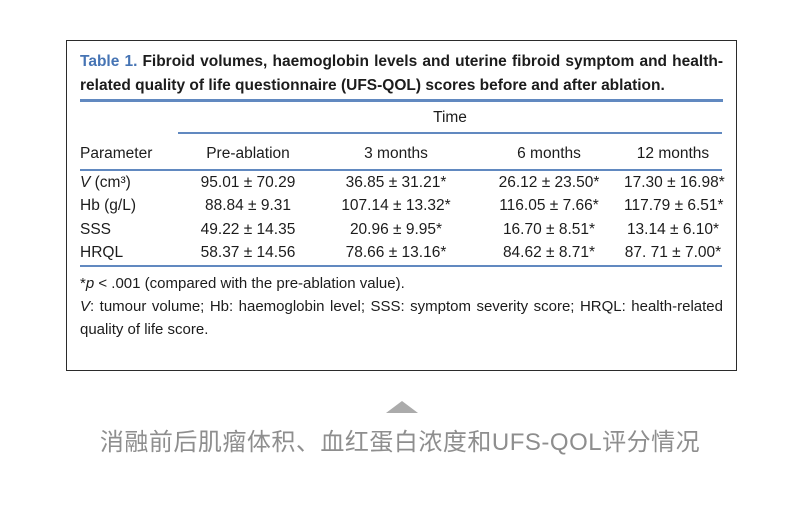 The width and height of the screenshot is (800, 515). Describe the element at coordinates (400, 442) in the screenshot. I see `figure-caption-cn: 消融前后肌瘤体积、血红蛋白浓度和UFS-QOL评分情况` at that location.